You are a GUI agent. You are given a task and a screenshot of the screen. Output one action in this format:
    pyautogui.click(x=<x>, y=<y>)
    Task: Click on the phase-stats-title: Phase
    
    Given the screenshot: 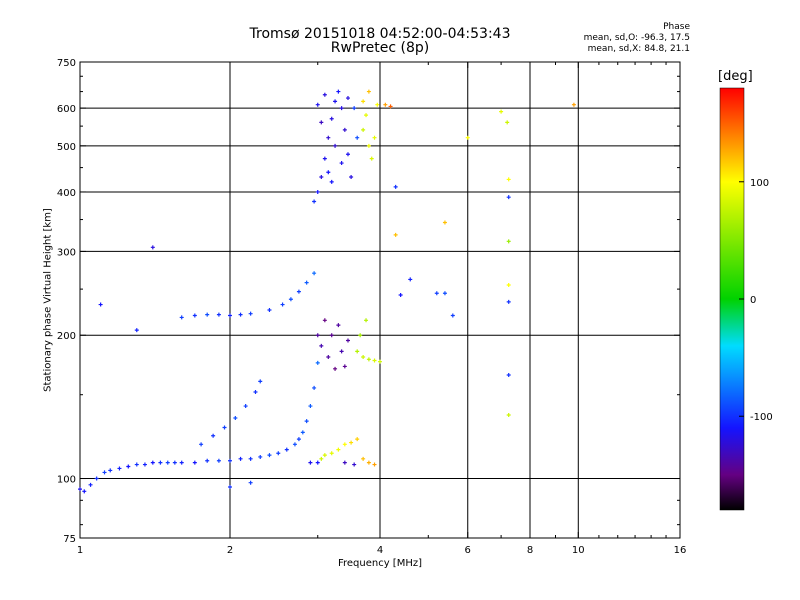 What is the action you would take?
    pyautogui.click(x=676, y=27)
    